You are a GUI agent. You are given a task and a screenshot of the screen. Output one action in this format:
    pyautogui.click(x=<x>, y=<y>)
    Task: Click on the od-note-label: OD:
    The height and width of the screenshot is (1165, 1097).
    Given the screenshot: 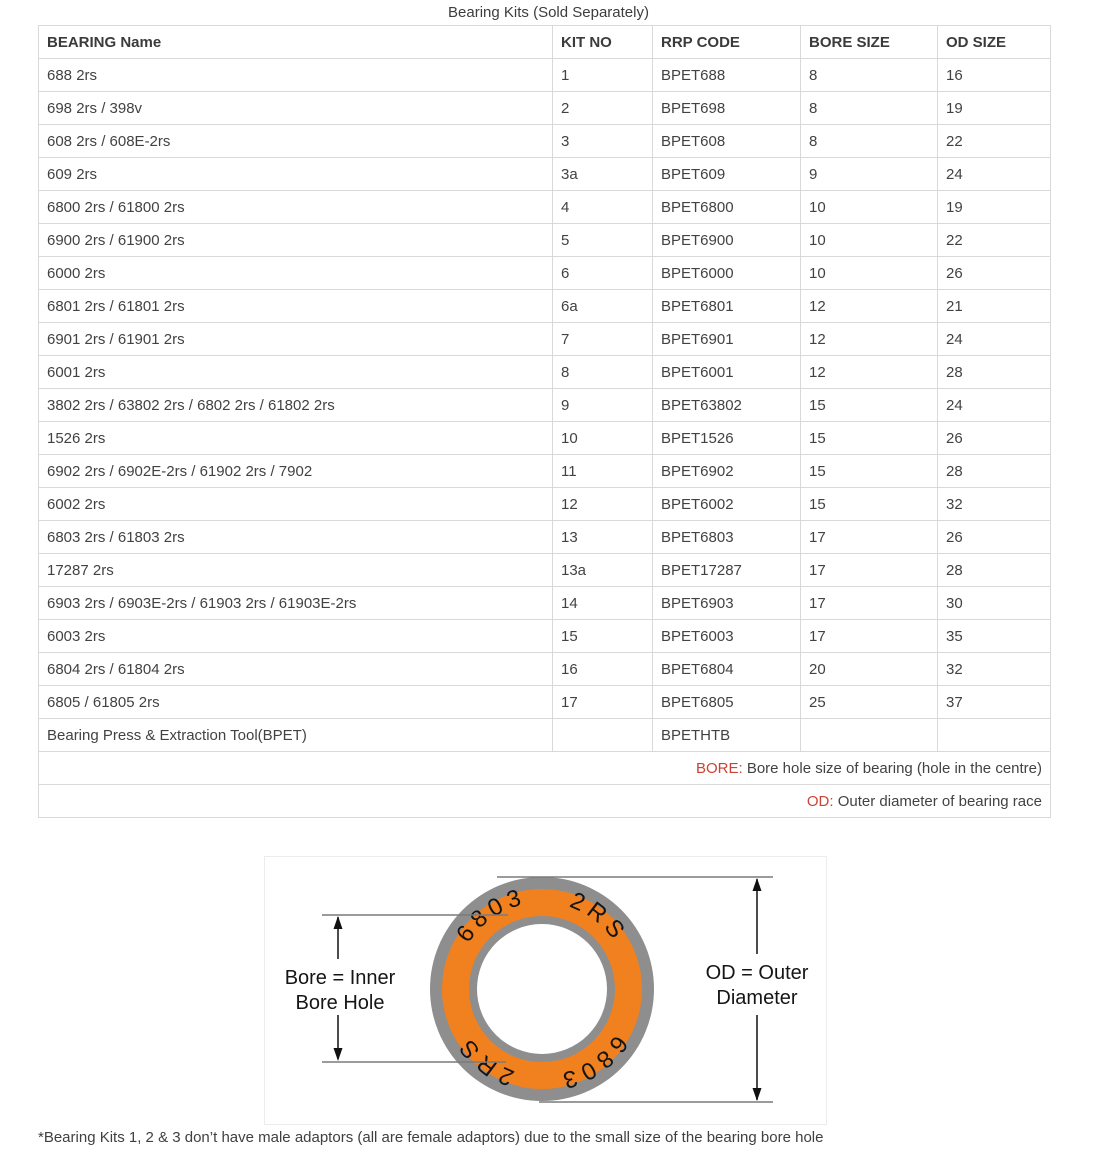 What is the action you would take?
    pyautogui.click(x=820, y=801)
    